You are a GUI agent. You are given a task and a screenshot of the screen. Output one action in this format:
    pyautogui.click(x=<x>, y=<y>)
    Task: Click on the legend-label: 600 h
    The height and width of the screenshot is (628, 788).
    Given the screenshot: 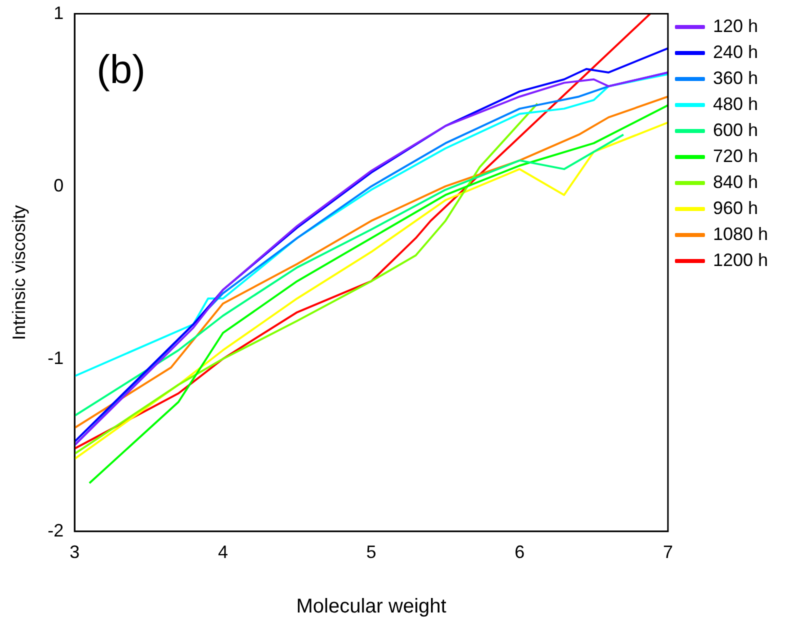 What is the action you would take?
    pyautogui.click(x=735, y=130)
    